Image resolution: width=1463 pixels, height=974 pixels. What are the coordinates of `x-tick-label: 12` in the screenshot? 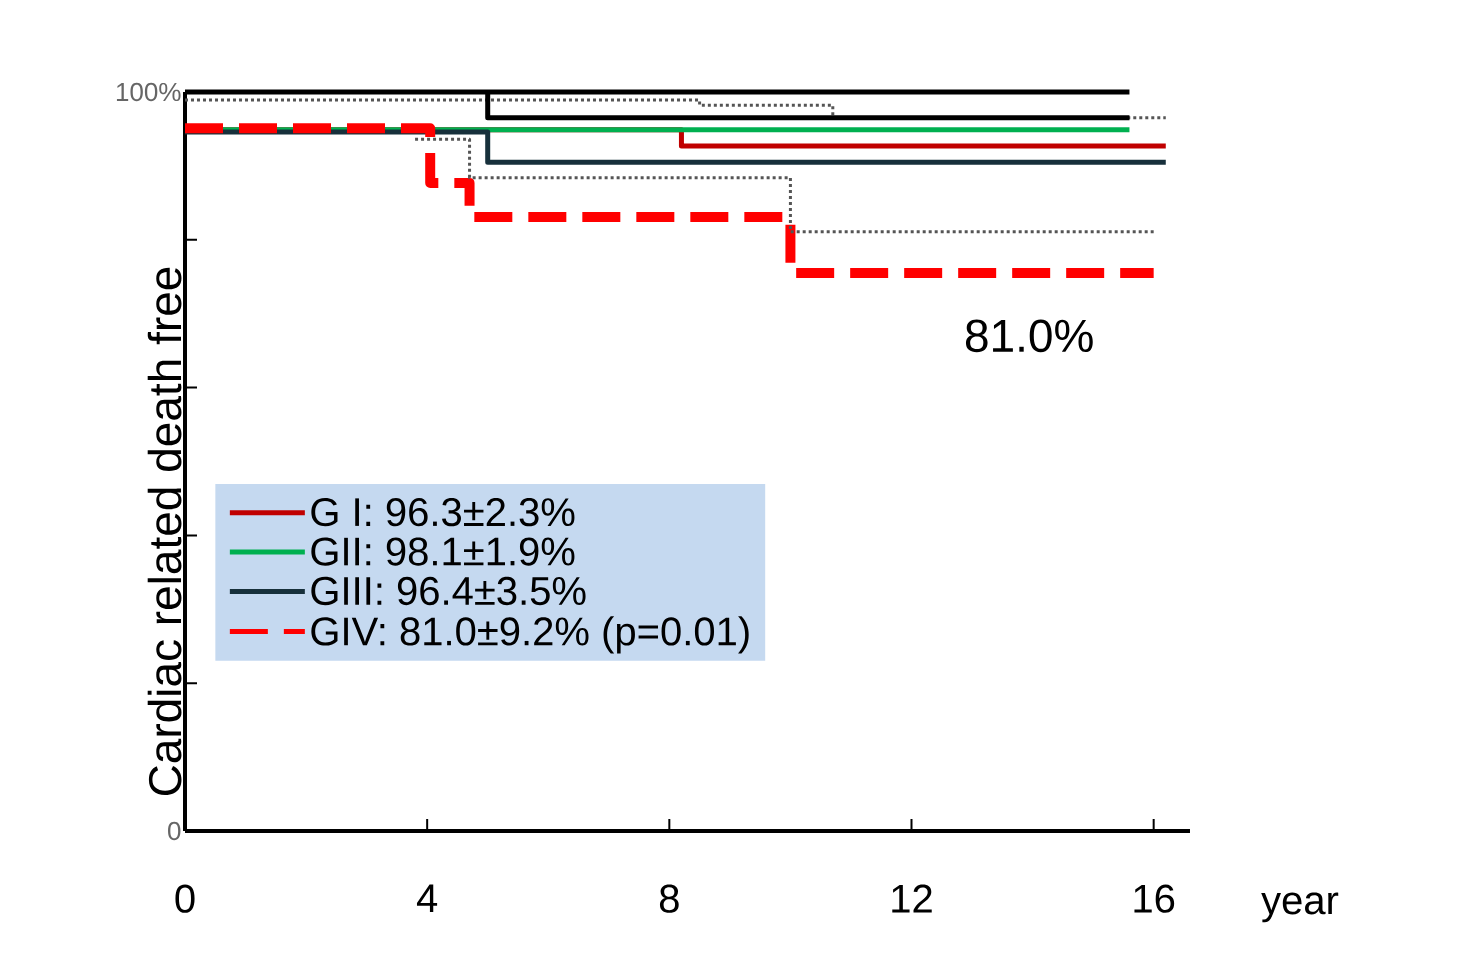 It's located at (912, 898).